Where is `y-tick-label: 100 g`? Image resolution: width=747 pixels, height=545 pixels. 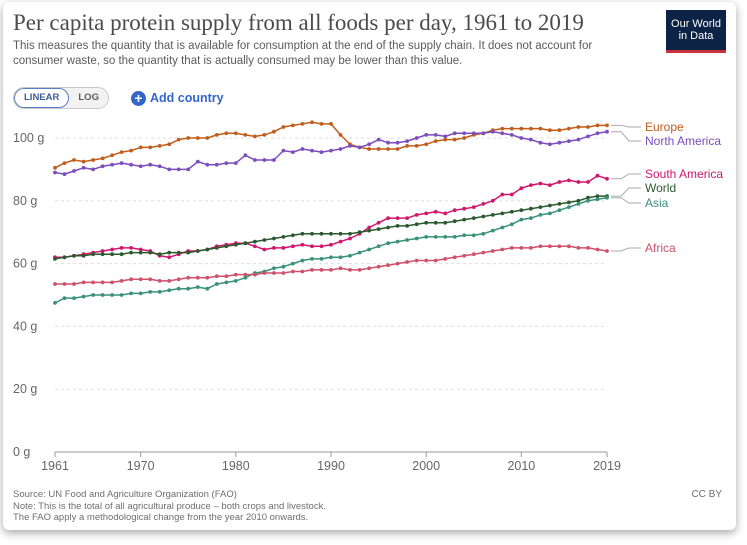
y-tick-label: 100 g is located at coordinates (28, 138).